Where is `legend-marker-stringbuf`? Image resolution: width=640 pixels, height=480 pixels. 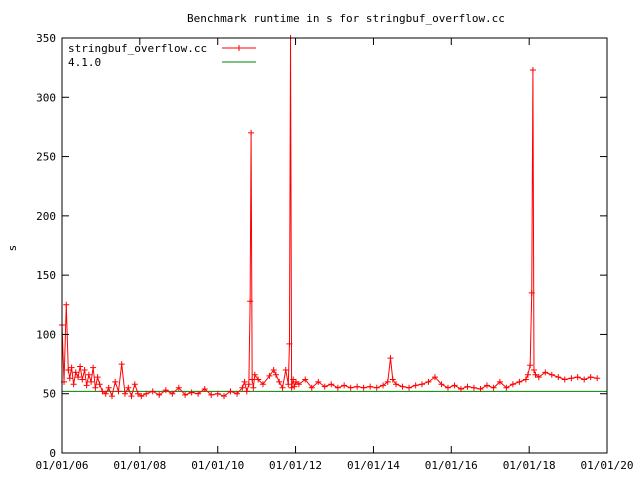 legend-marker-stringbuf is located at coordinates (239, 48).